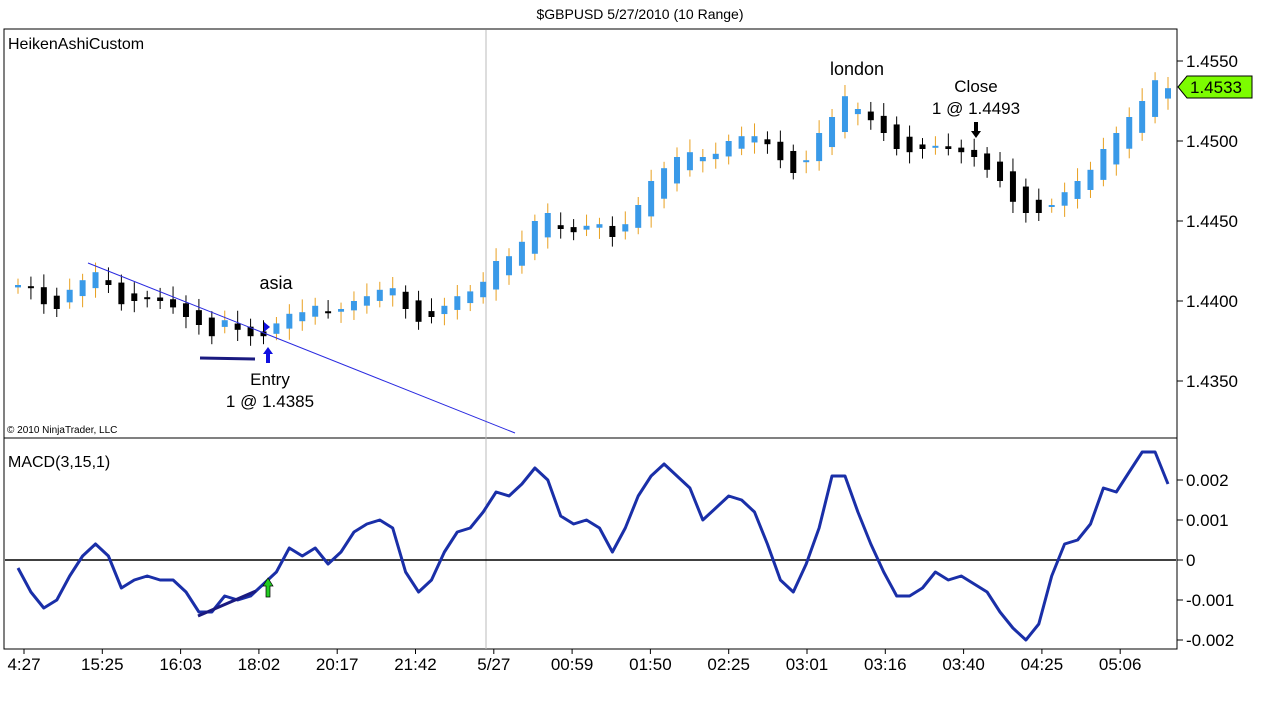 The image size is (1280, 718). Describe the element at coordinates (1205, 560) in the screenshot. I see `macd-axis: 0.002 0.001 0 -0.001 -0.002` at that location.